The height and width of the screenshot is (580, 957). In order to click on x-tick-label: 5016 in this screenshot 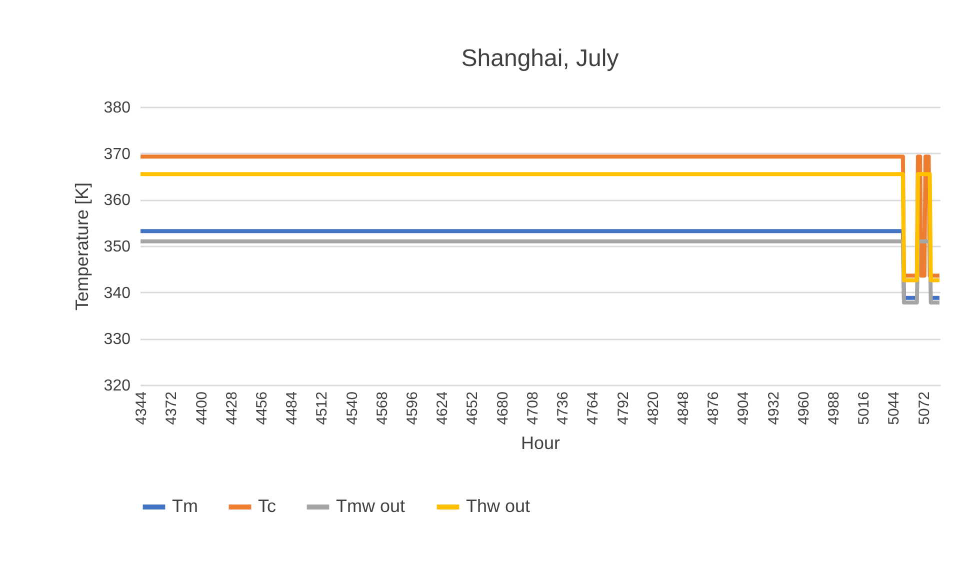, I will do `click(864, 408)`.